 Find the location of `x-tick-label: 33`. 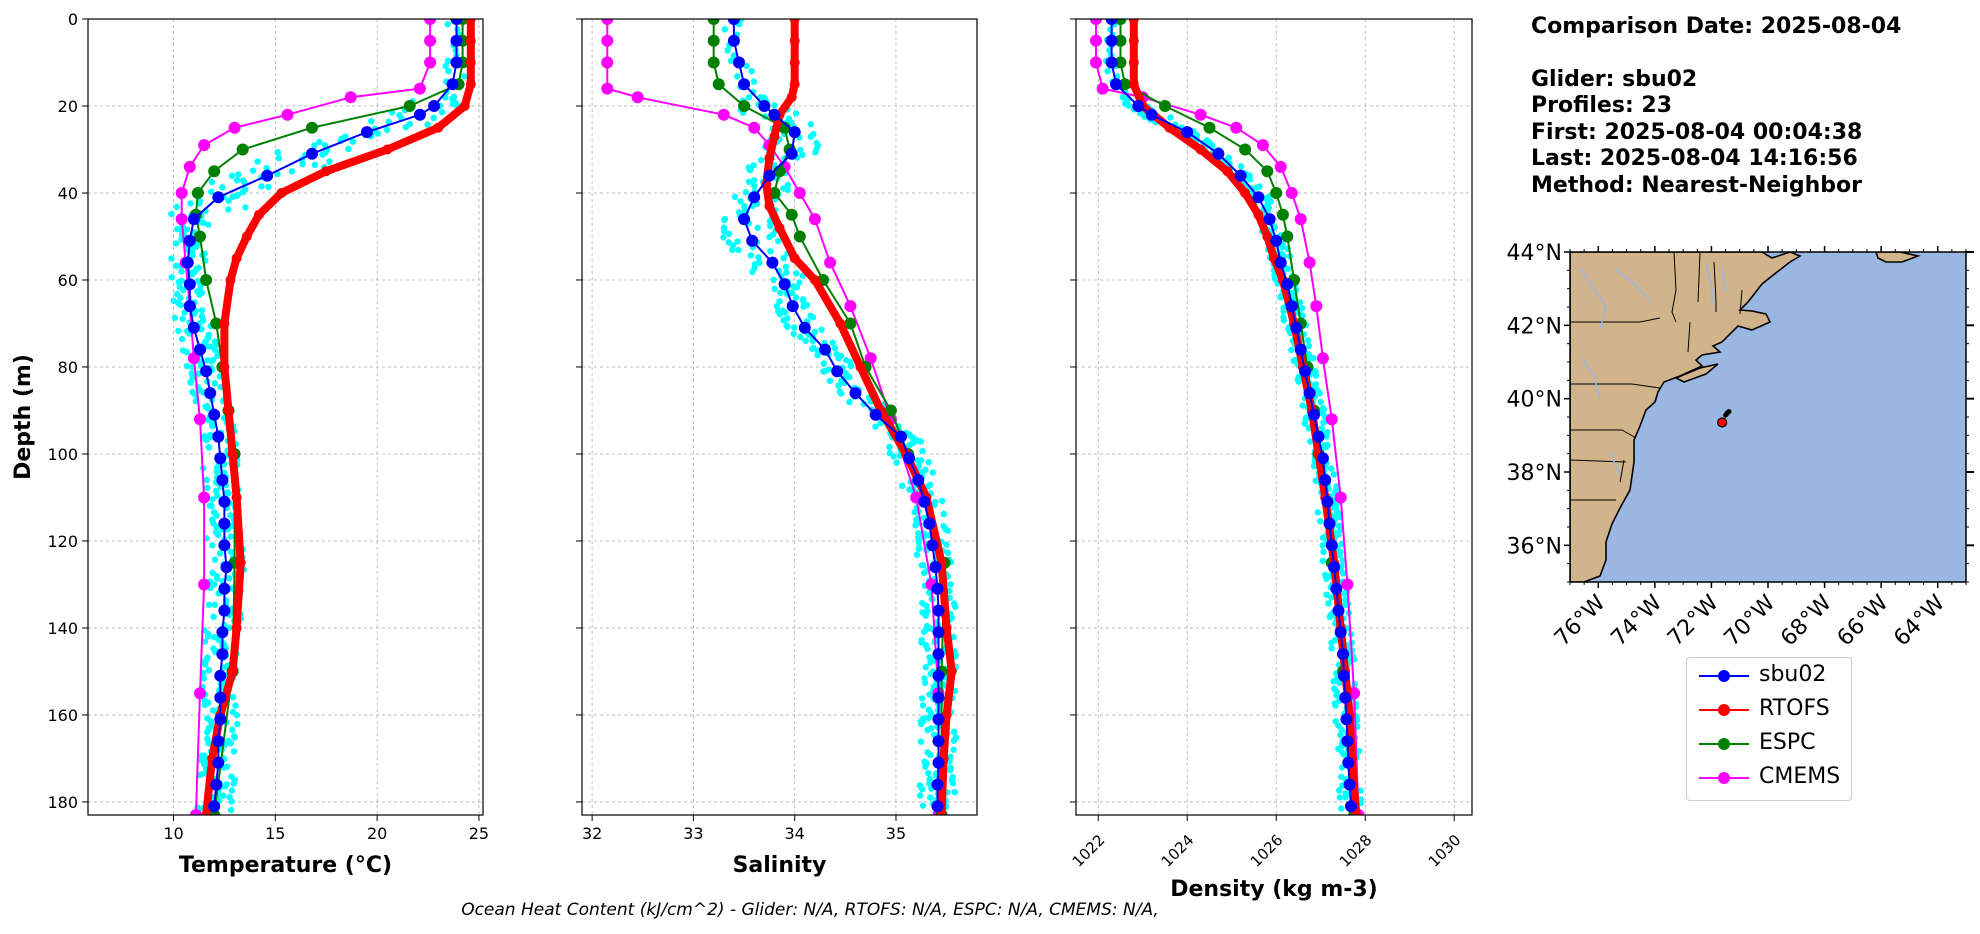

x-tick-label: 33 is located at coordinates (693, 833).